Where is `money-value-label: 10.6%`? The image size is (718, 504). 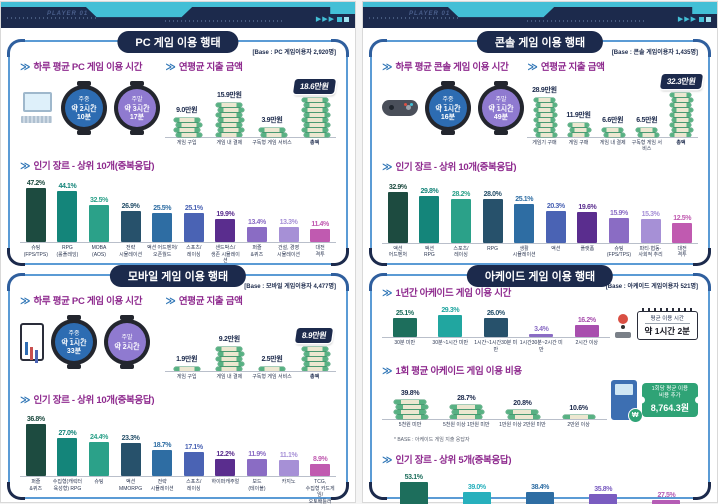
money-value-label: 10.6% is located at coordinates (578, 408).